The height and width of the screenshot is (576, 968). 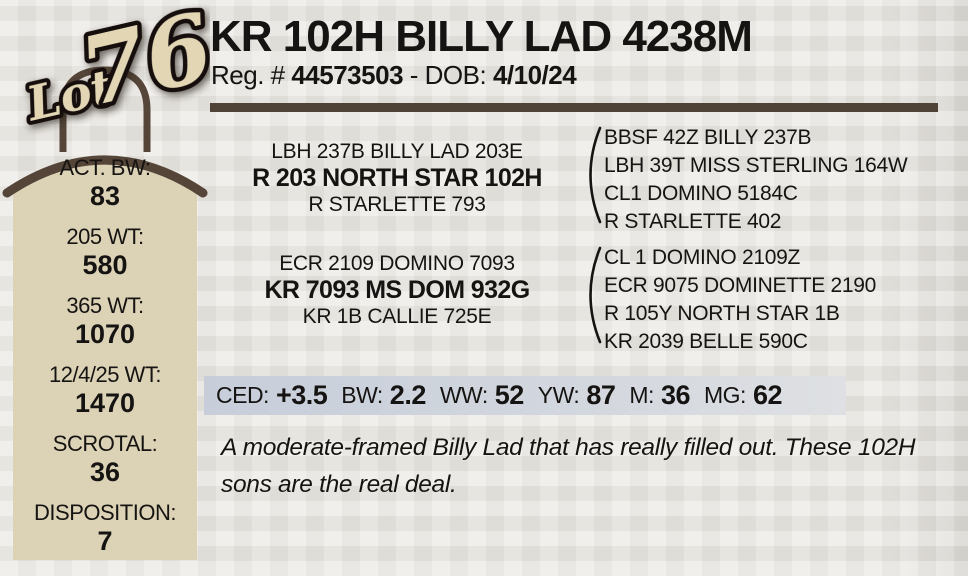 I want to click on sire-brace-icon, so click(x=595, y=175).